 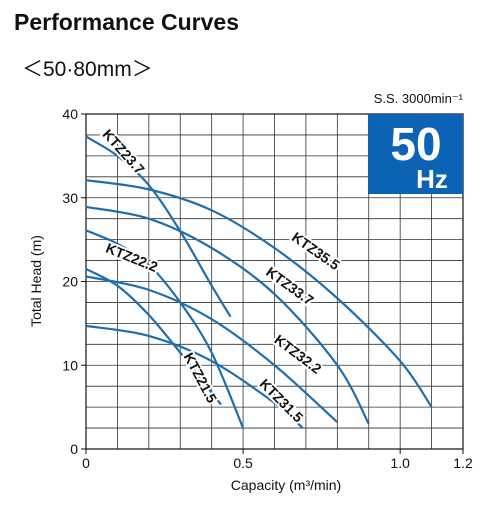 What do you see at coordinates (86, 463) in the screenshot?
I see `x-tick-label: 0` at bounding box center [86, 463].